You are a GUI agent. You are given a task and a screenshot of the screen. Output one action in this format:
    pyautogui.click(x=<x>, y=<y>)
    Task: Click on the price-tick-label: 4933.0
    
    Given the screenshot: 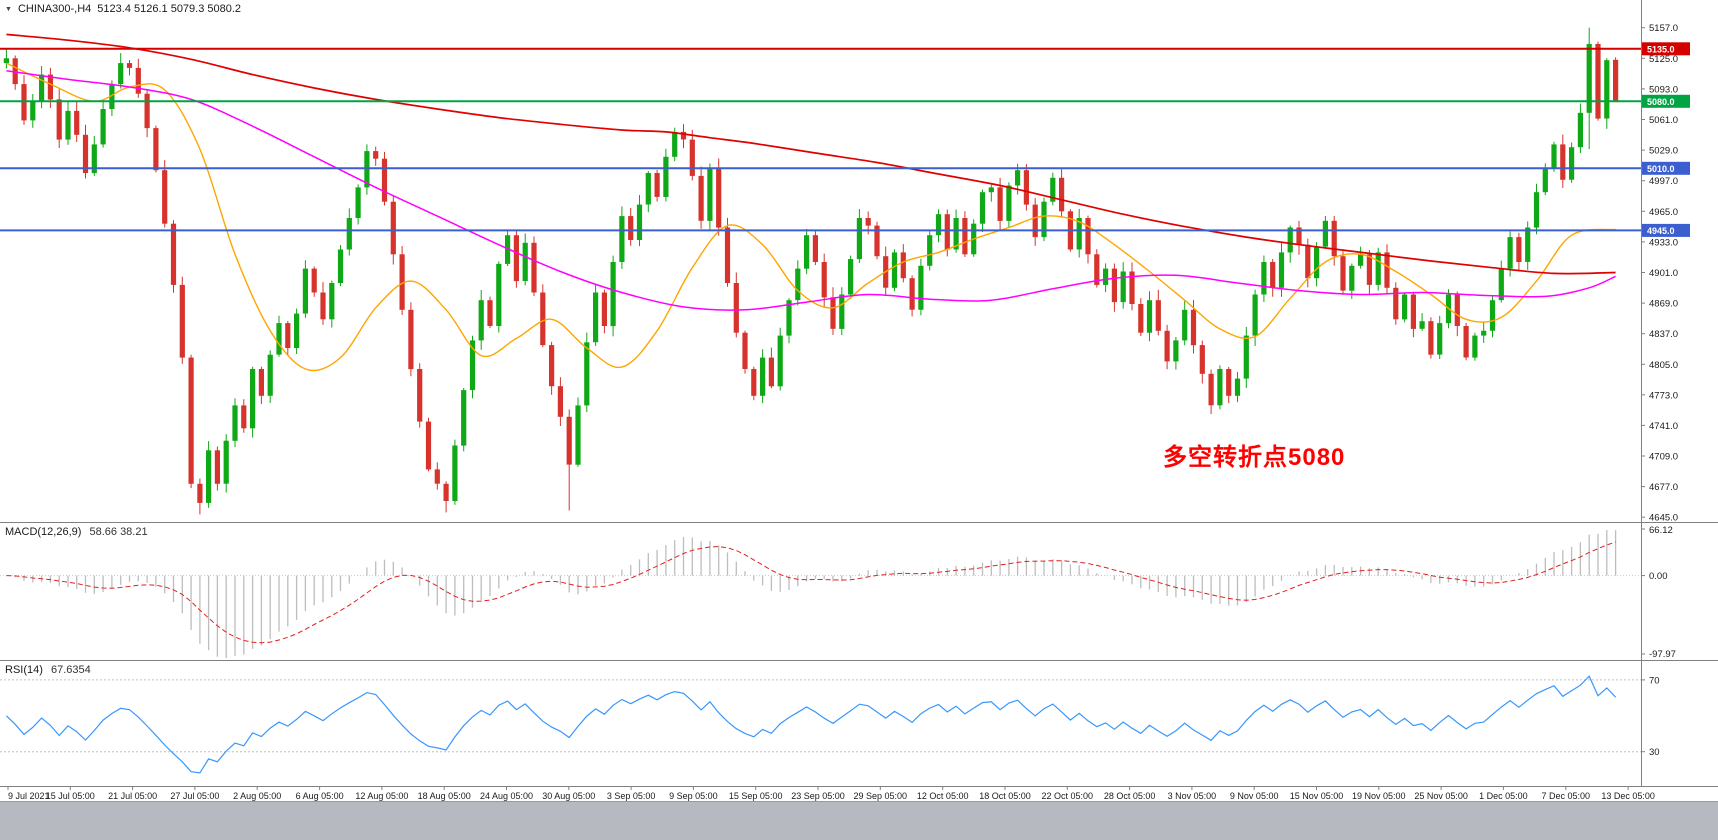 What is the action you would take?
    pyautogui.click(x=1663, y=242)
    